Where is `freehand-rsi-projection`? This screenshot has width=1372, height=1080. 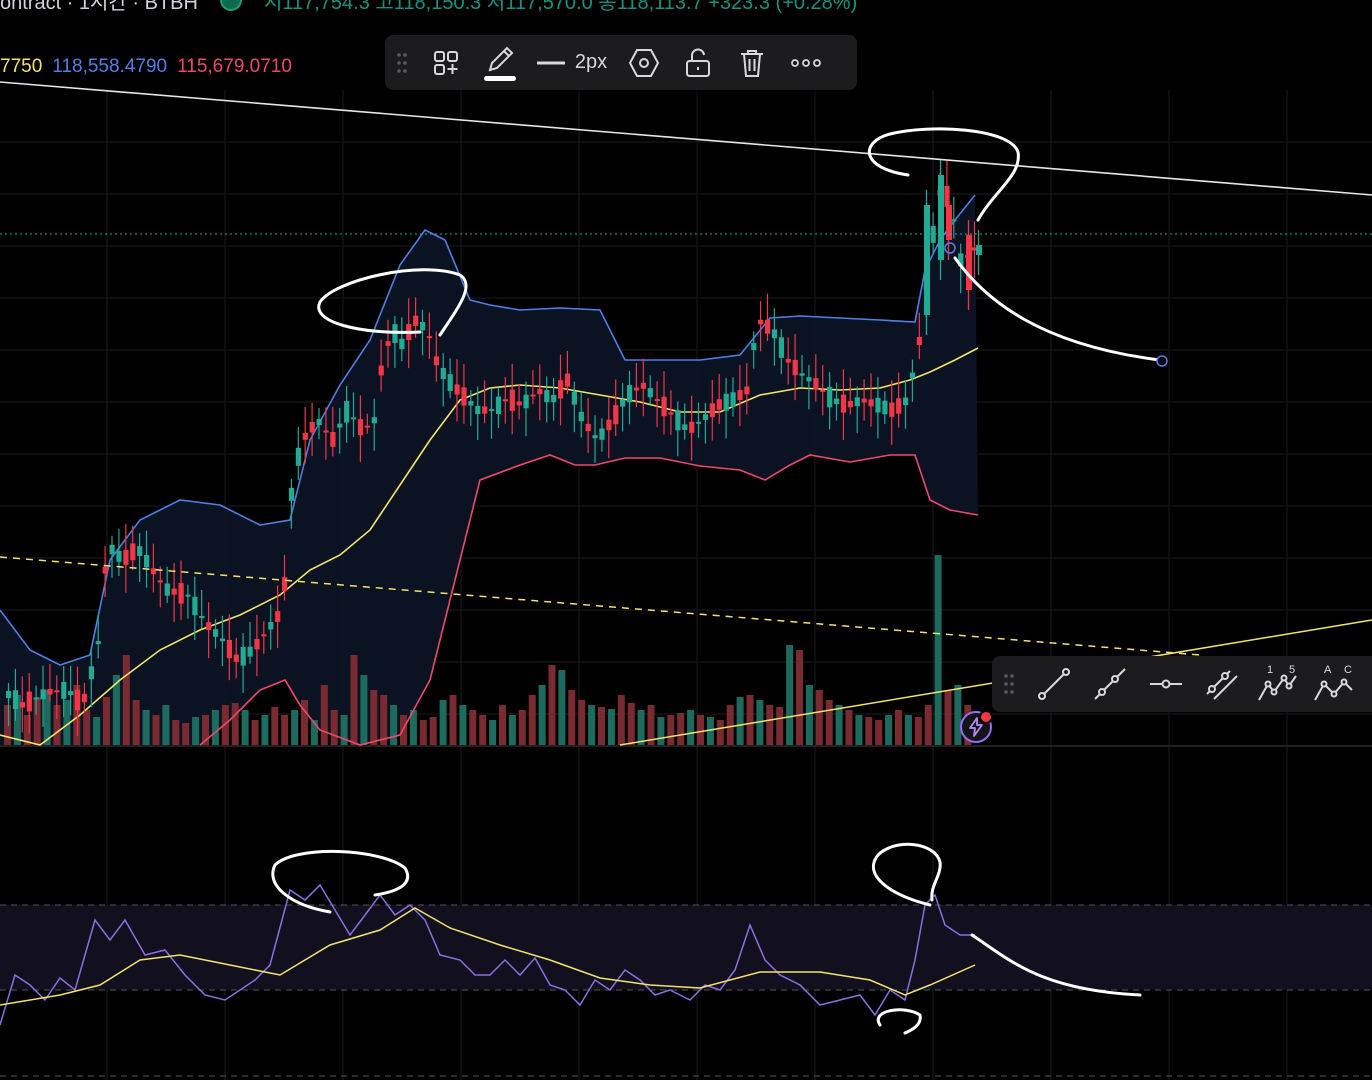
freehand-rsi-projection is located at coordinates (1056, 965).